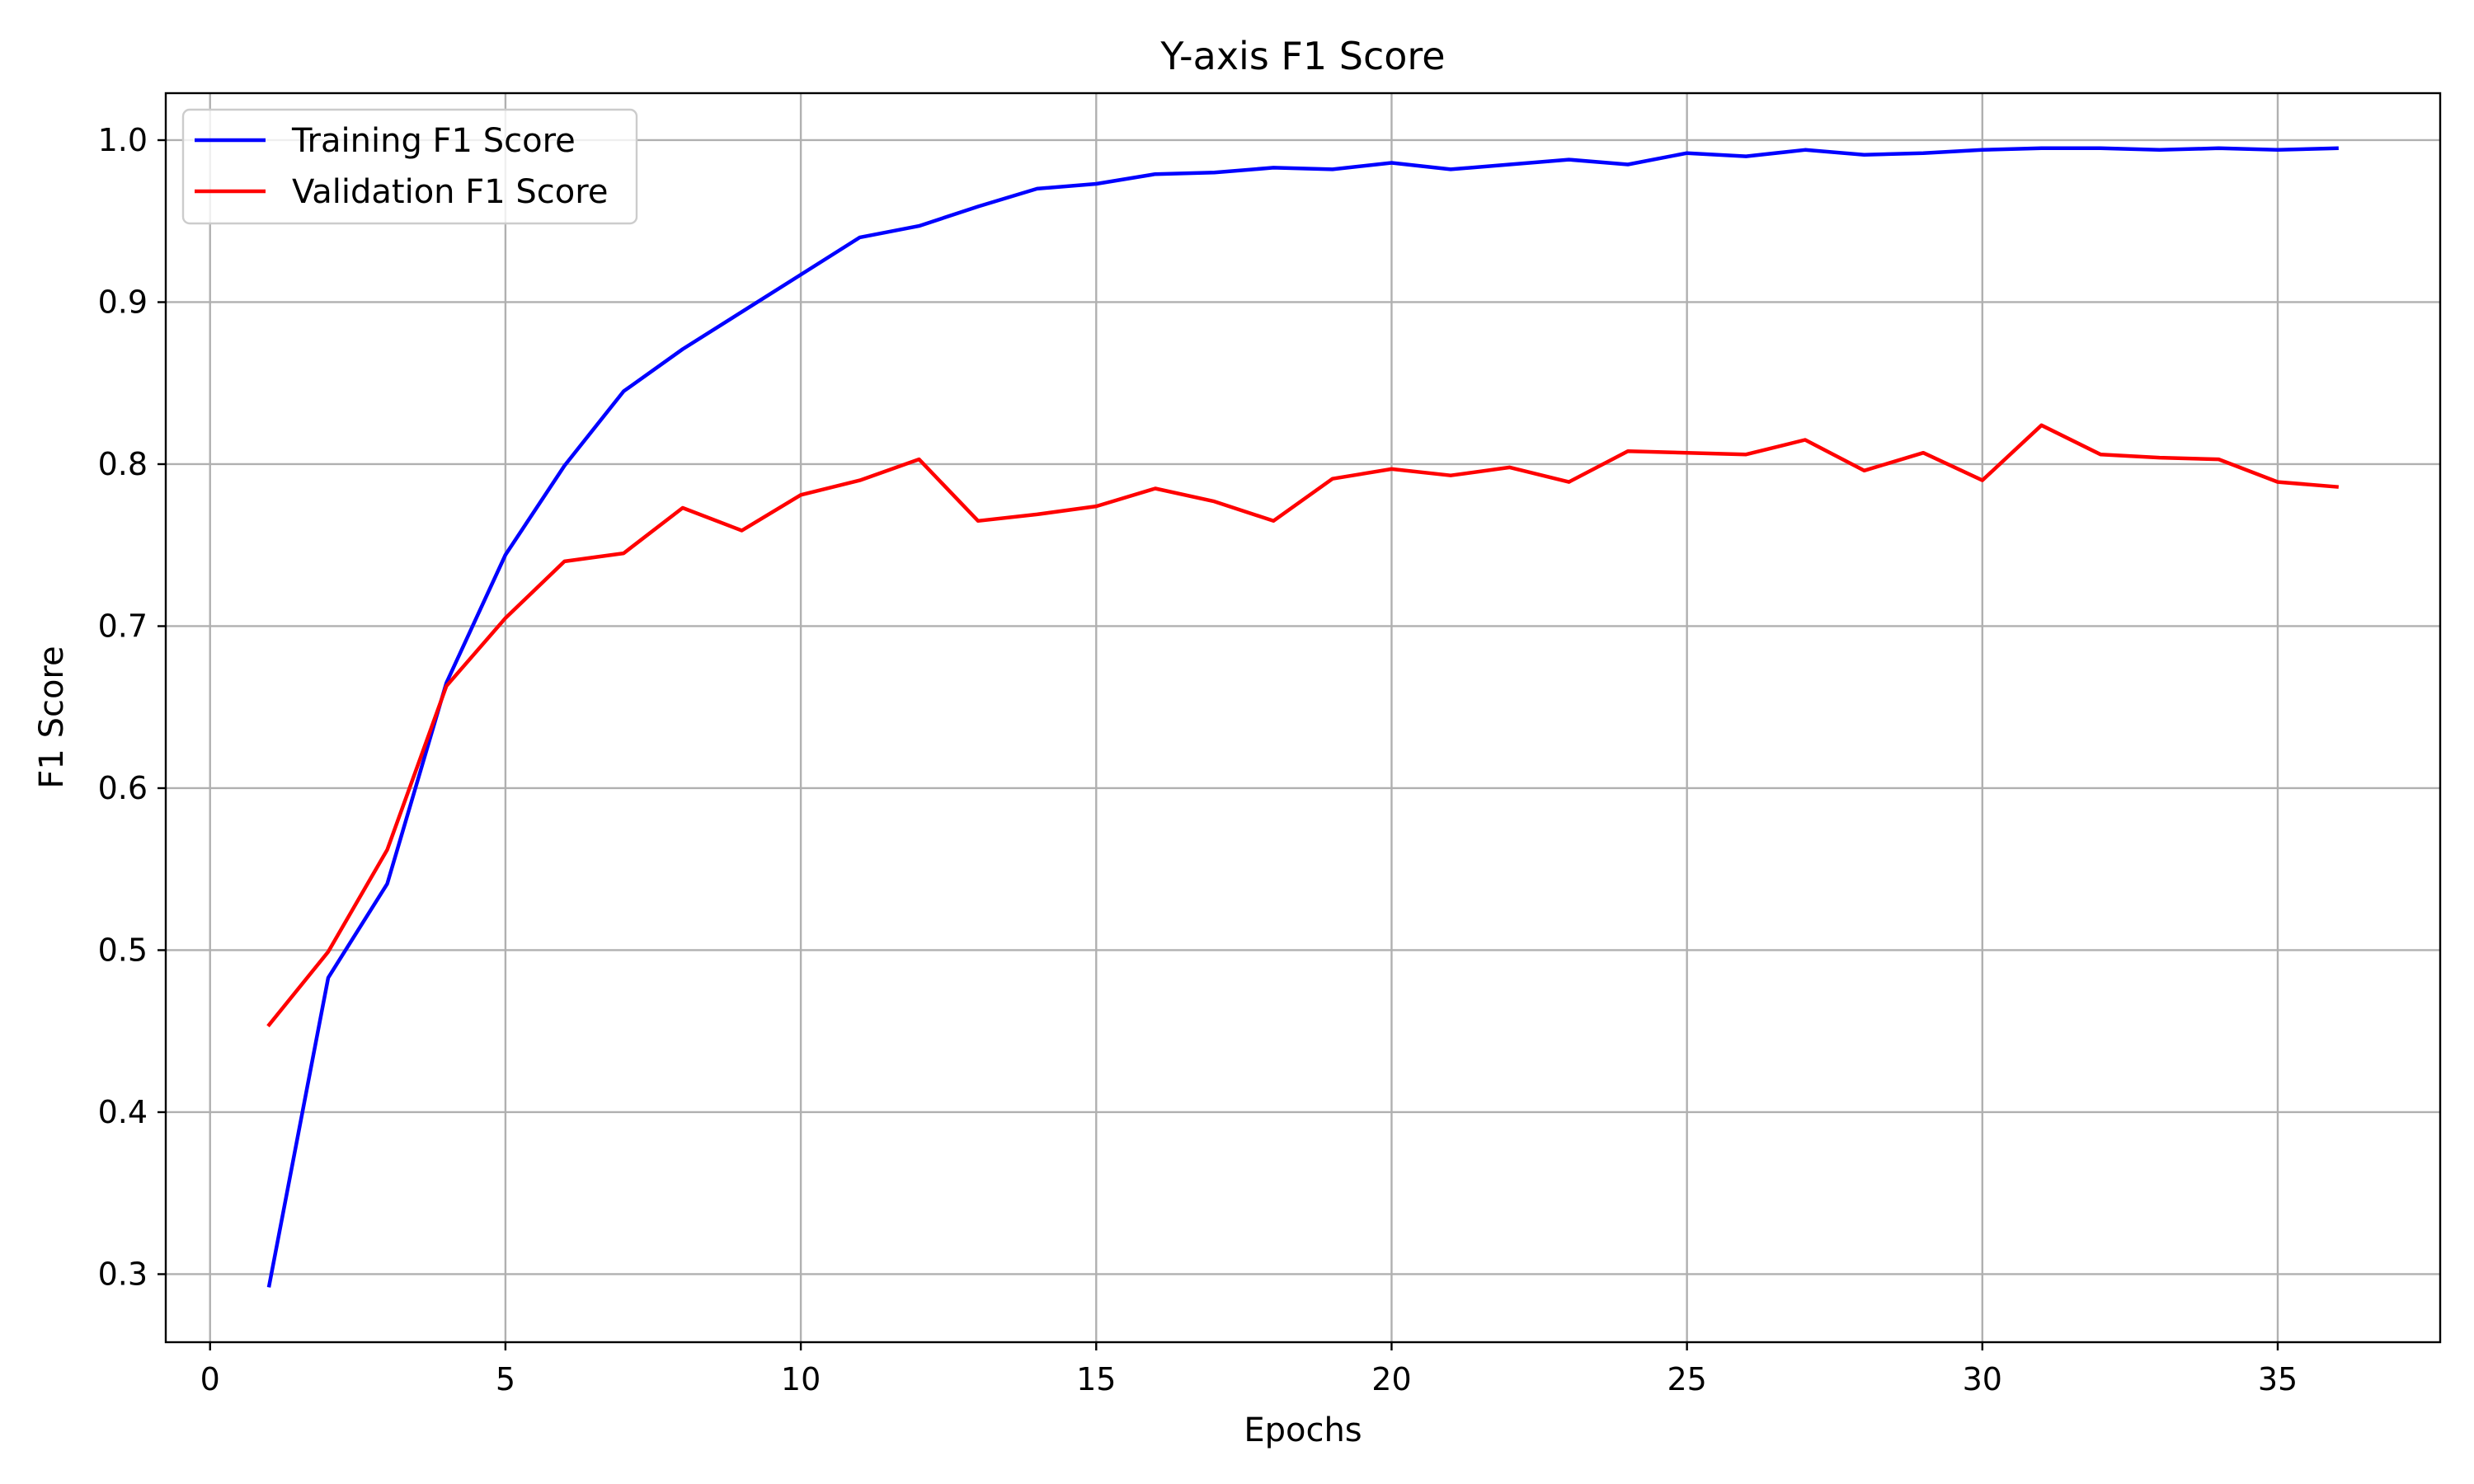  Describe the element at coordinates (123, 464) in the screenshot. I see `y-tick-label: 0.8` at that location.